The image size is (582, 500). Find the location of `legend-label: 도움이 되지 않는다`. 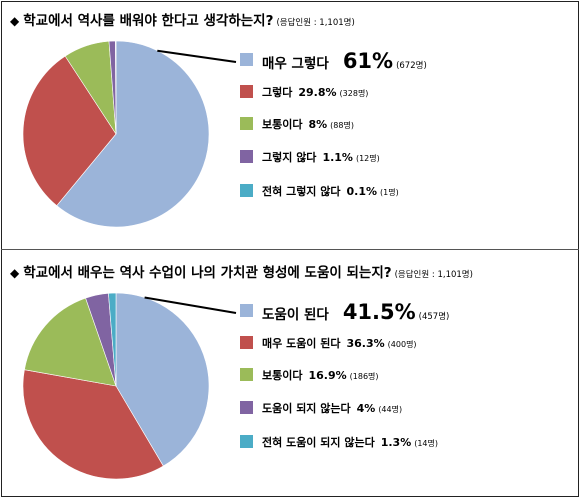

legend-label: 도움이 되지 않는다 is located at coordinates (306, 408).